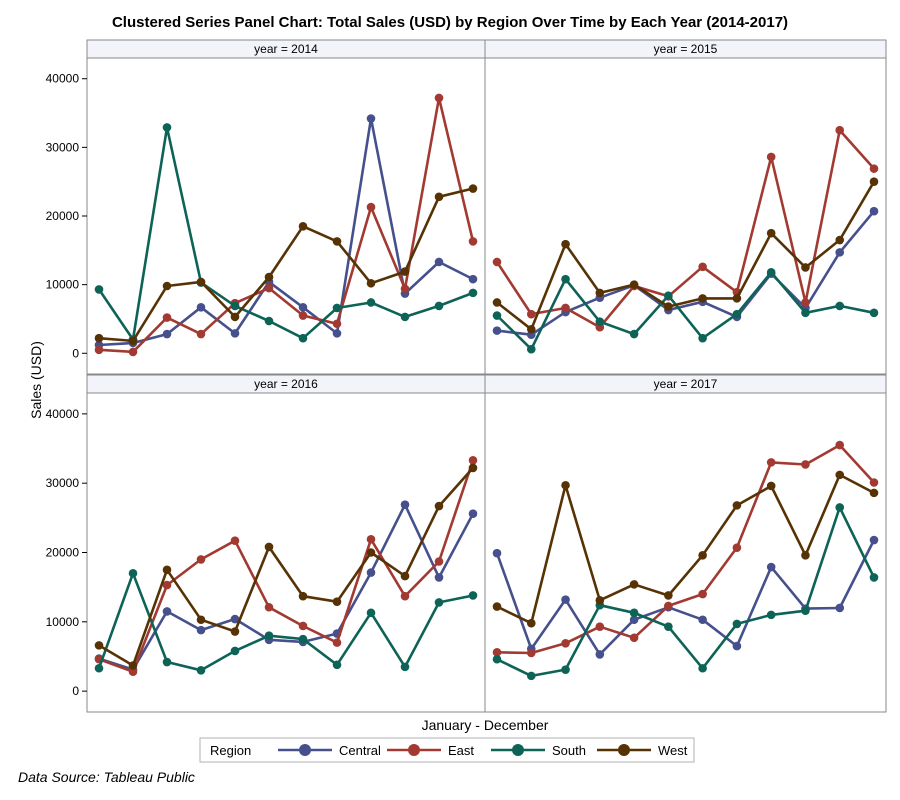  Describe the element at coordinates (63, 414) in the screenshot. I see `y-tick-label: 40000` at that location.